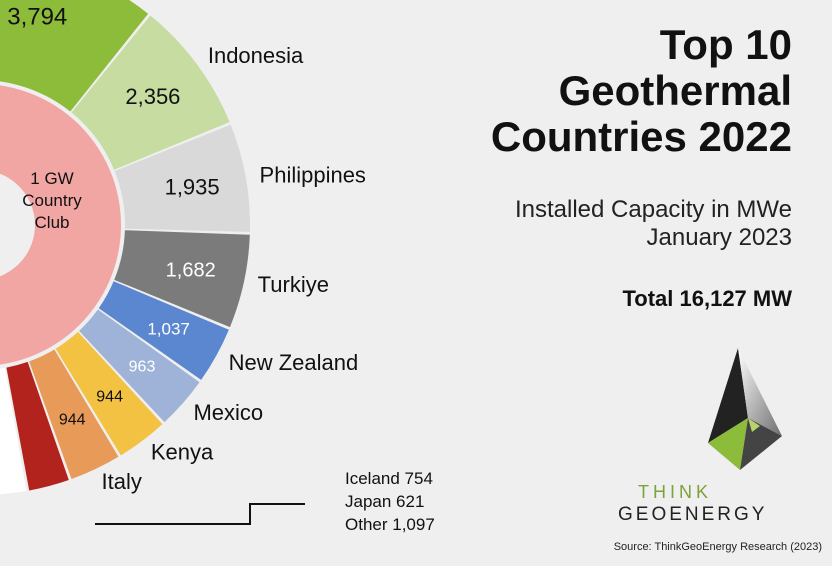 The height and width of the screenshot is (566, 832). I want to click on name-label-turkiye: Turkiye, so click(293, 284).